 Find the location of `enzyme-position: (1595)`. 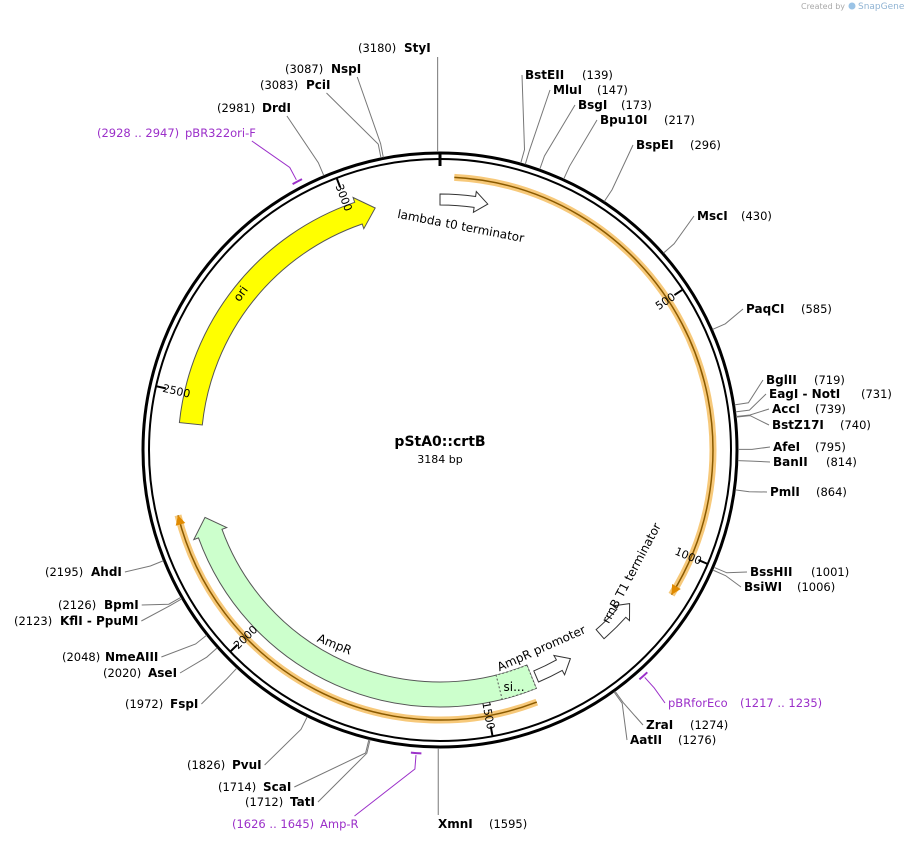

enzyme-position: (1595) is located at coordinates (508, 824).